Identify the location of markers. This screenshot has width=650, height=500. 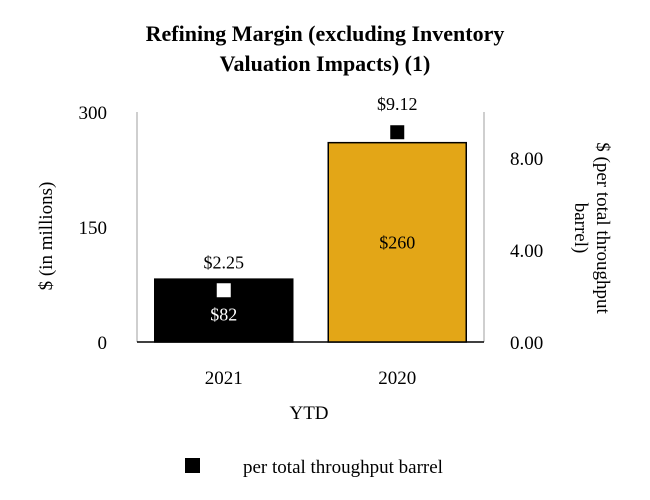
(310, 211).